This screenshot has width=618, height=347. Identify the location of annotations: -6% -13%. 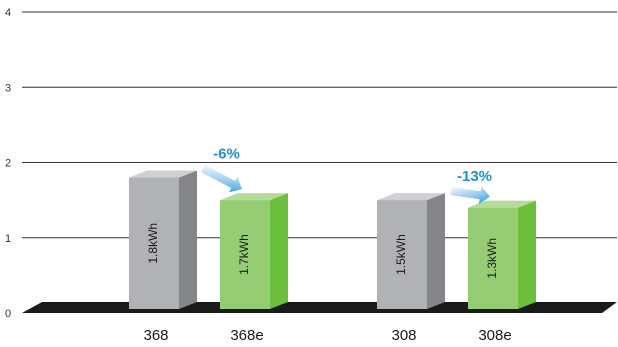
(346, 175).